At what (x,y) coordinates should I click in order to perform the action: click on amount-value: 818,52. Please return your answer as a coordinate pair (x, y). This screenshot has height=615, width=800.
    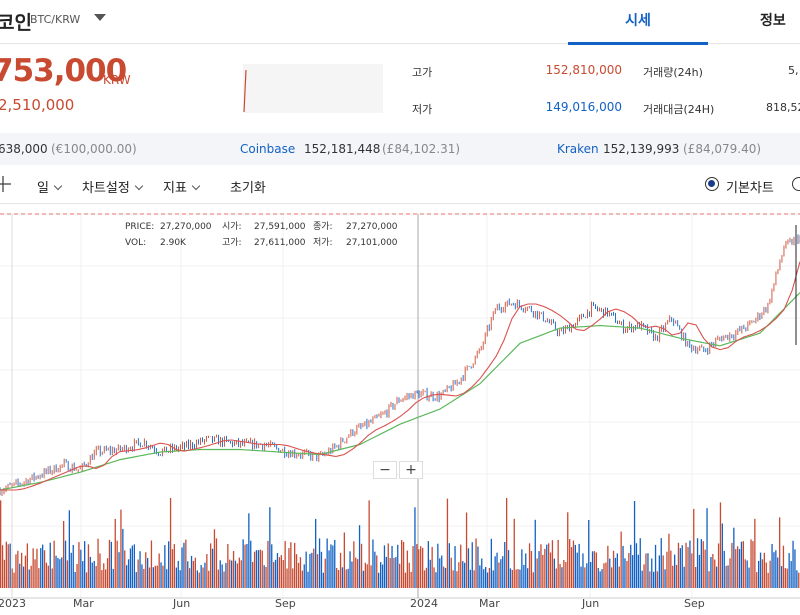
    Looking at the image, I should click on (783, 107).